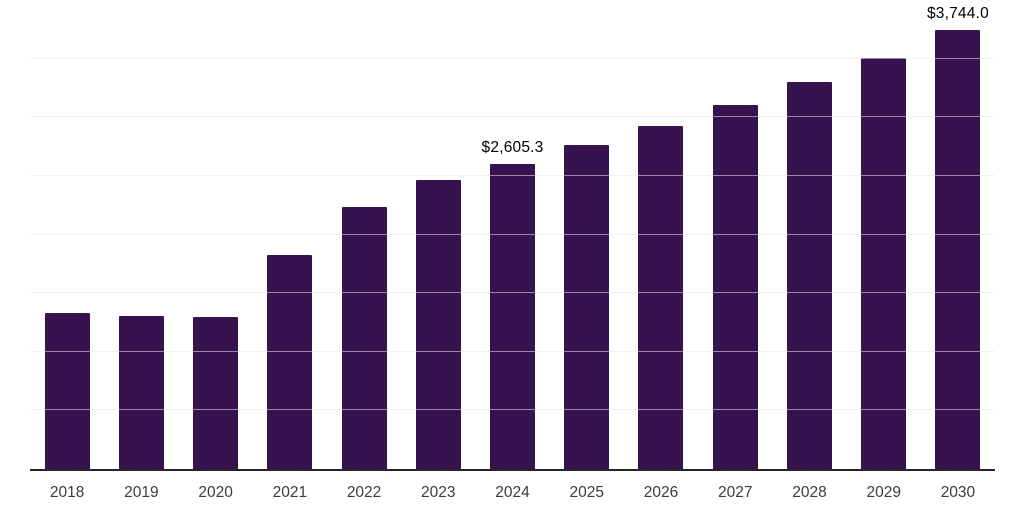  I want to click on bar-band: $3,744.0, so click(958, 234).